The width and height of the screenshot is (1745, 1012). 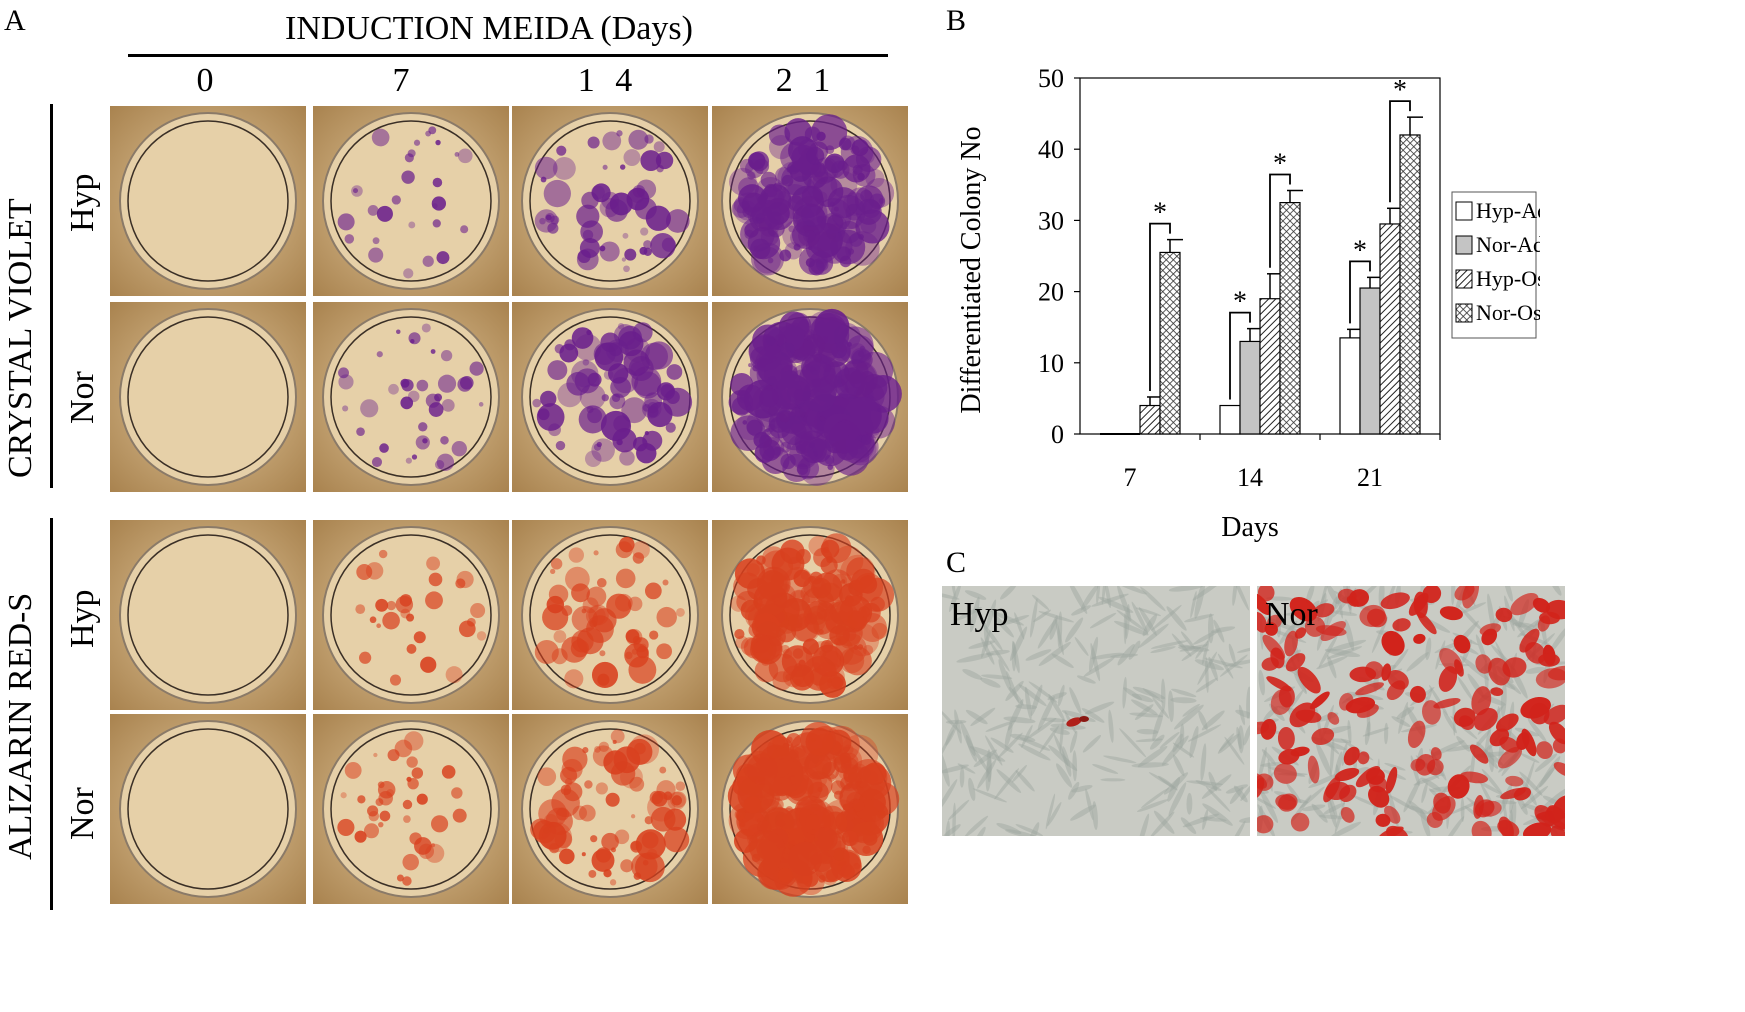 What do you see at coordinates (82, 202) in the screenshot?
I see `row-label-cv-hyp: Hyp` at bounding box center [82, 202].